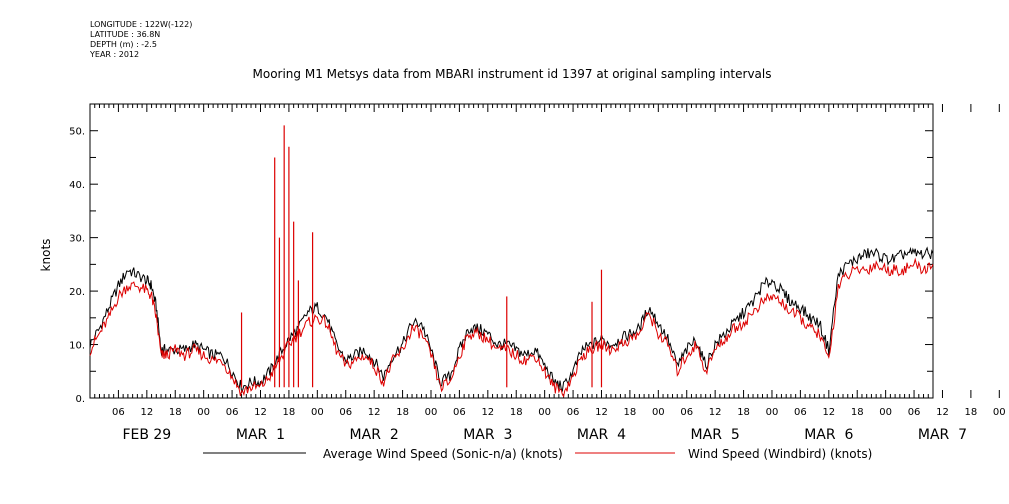 Image resolution: width=1009 pixels, height=504 pixels. I want to click on x-day-label: MAR 5, so click(715, 435).